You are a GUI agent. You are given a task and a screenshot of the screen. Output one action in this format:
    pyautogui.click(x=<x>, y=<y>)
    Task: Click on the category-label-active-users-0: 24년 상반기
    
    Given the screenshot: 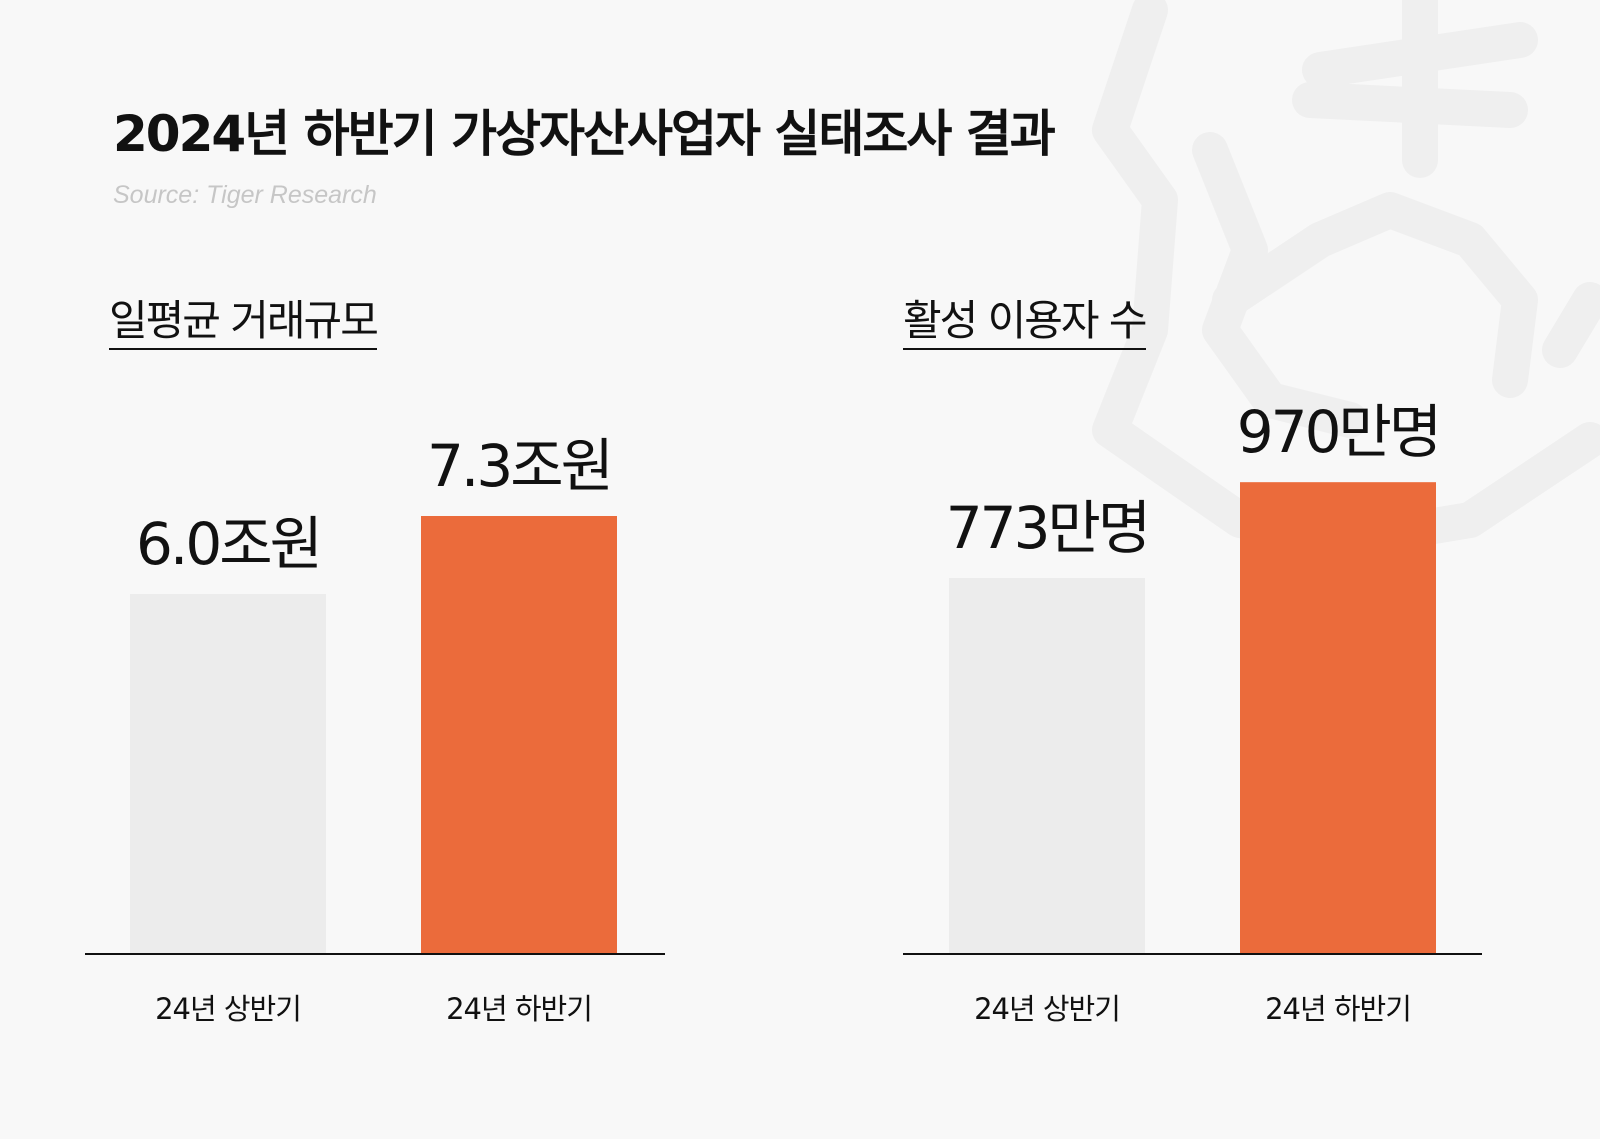 What is the action you would take?
    pyautogui.click(x=1047, y=1009)
    